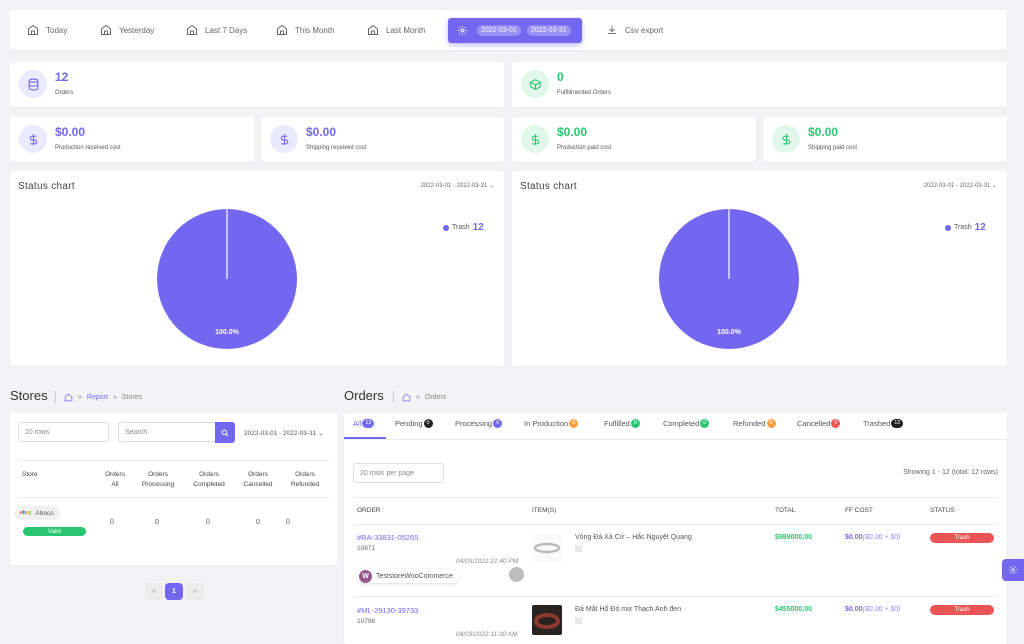 The height and width of the screenshot is (644, 1024). I want to click on filter-last-month-button: Last Month, so click(396, 30).